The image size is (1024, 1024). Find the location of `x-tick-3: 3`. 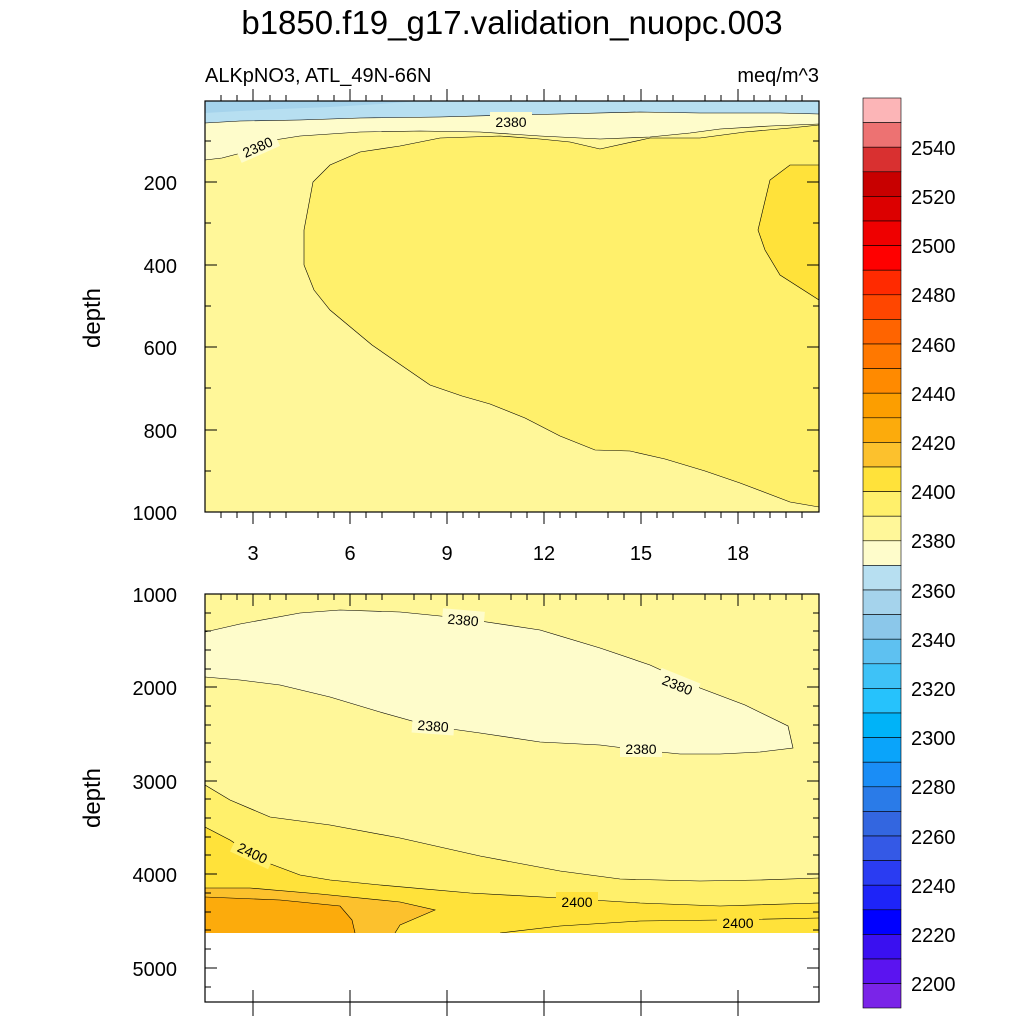

x-tick-3: 3 is located at coordinates (252, 554).